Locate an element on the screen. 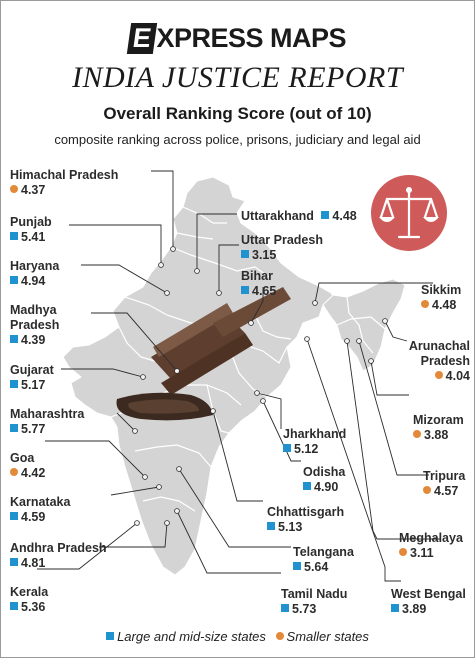  state-score: 4.42 is located at coordinates (33, 473).